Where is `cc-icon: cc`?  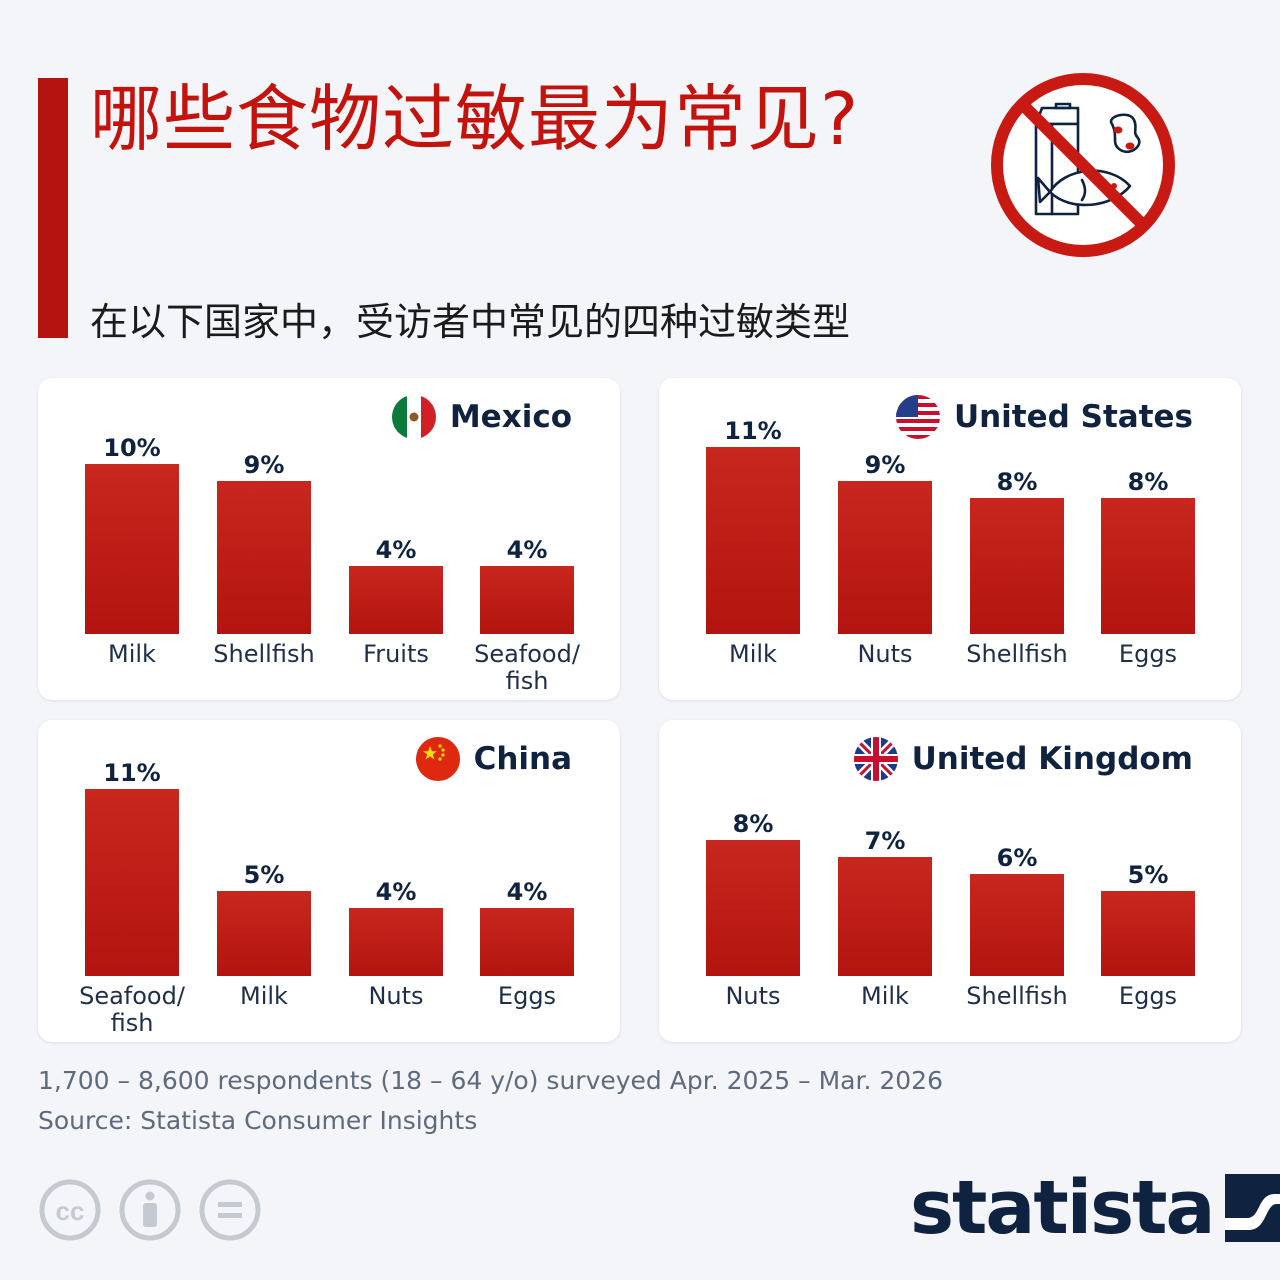
cc-icon: cc is located at coordinates (70, 1210).